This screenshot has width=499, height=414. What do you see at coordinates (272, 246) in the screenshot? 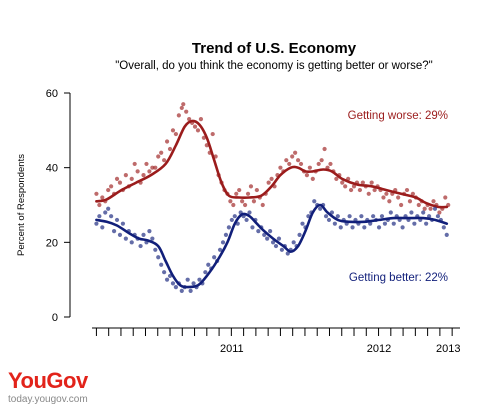
I see `trend-line-better` at bounding box center [272, 246].